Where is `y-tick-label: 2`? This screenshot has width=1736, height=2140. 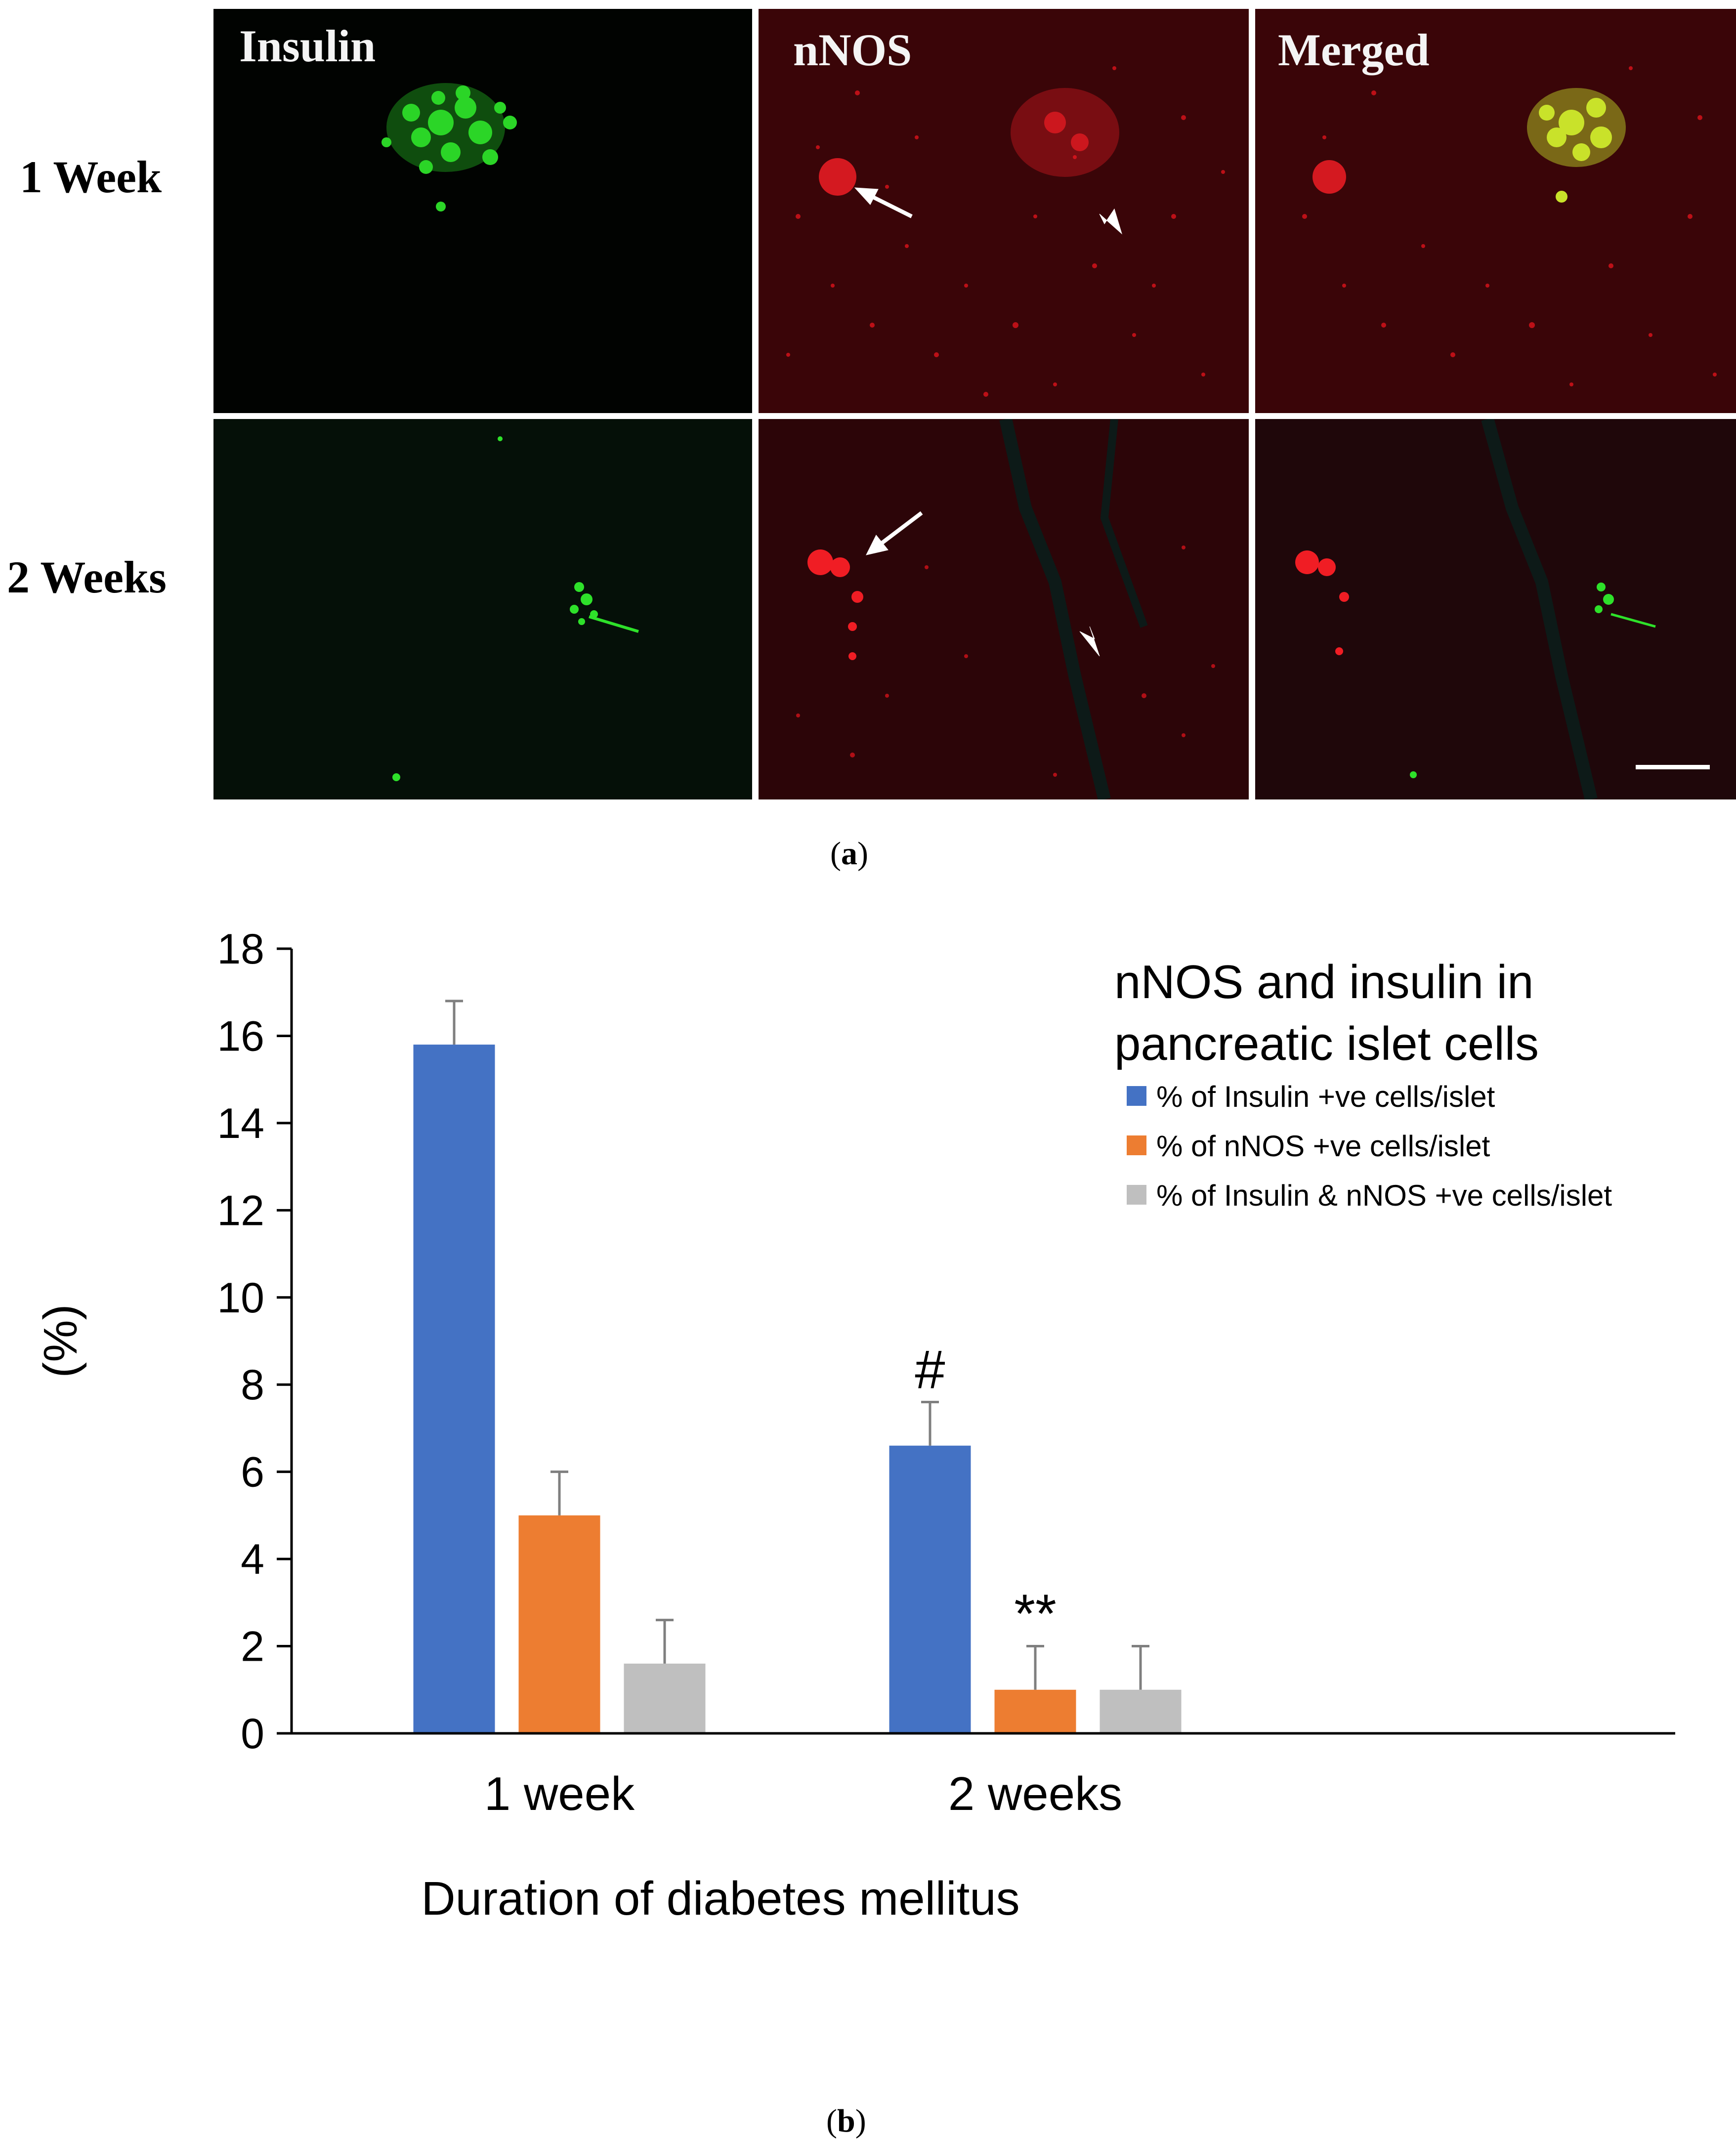 y-tick-label: 2 is located at coordinates (253, 1647).